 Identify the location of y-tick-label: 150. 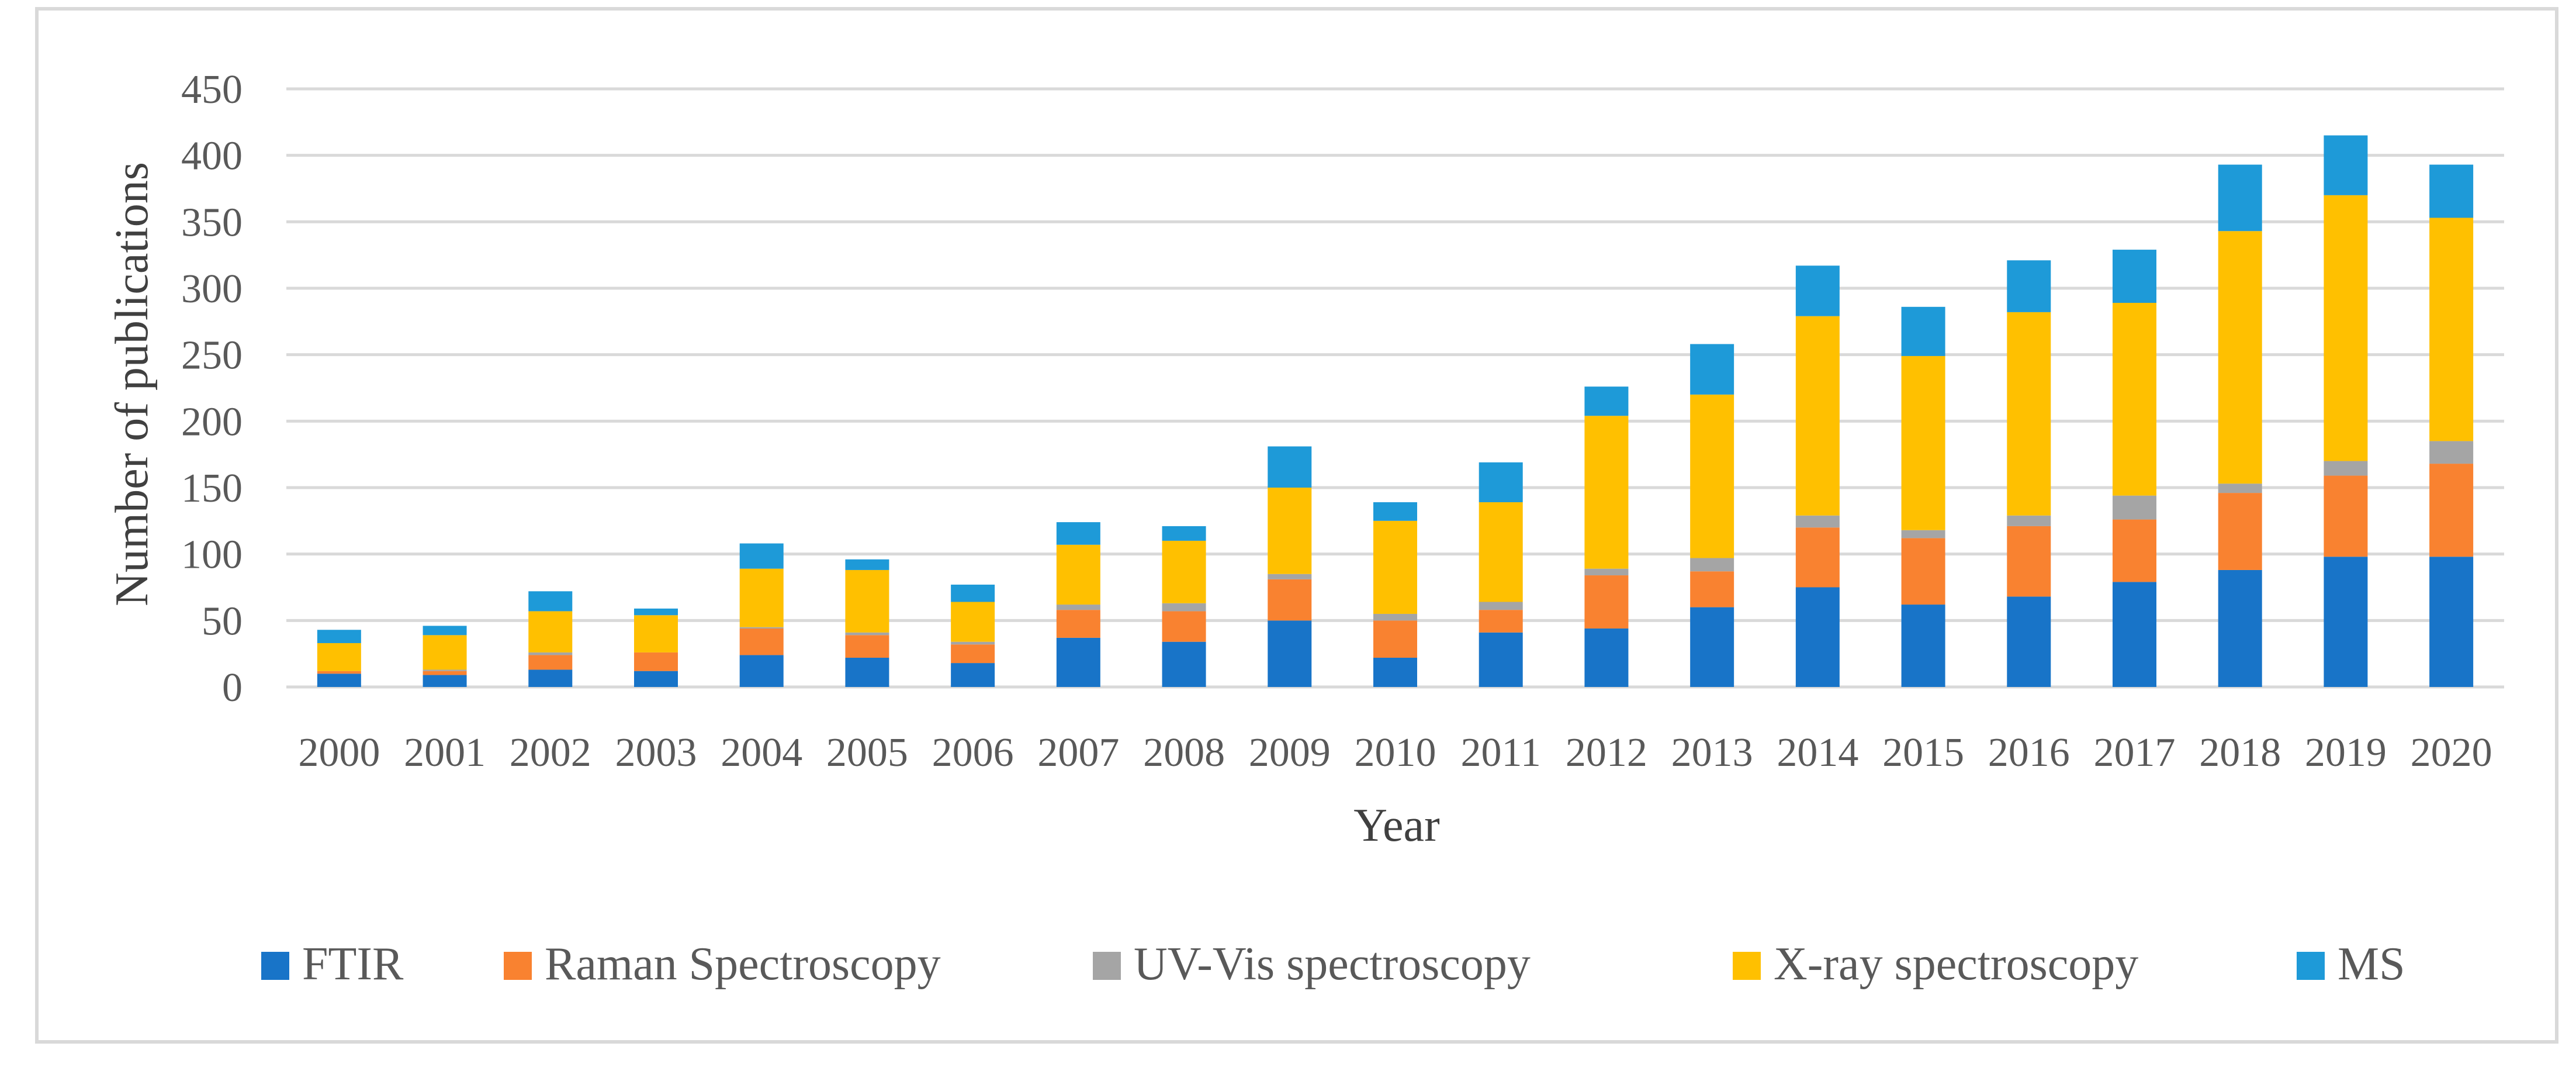
(212, 488).